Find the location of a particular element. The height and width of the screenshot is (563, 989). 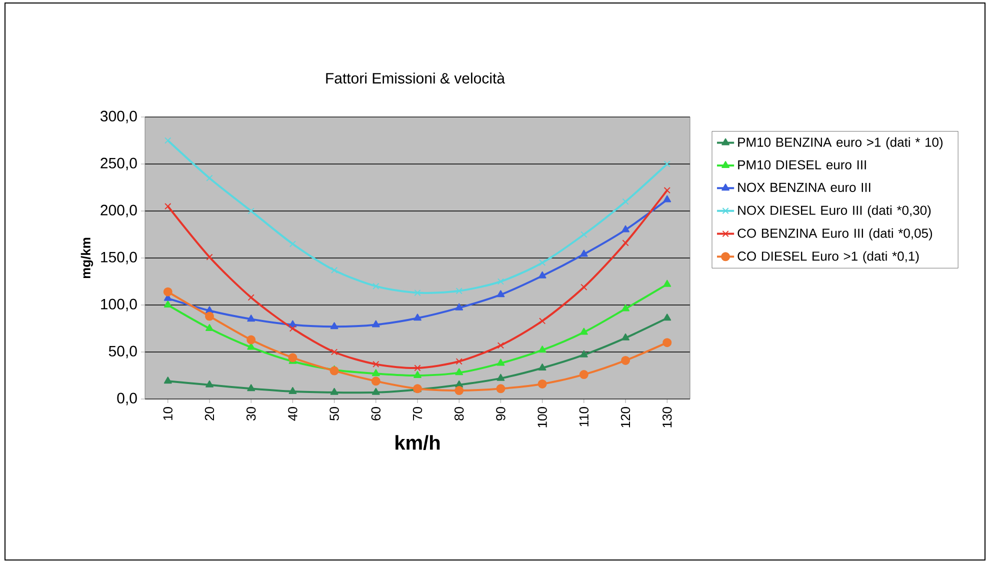

x-tick-label: 80 is located at coordinates (459, 413).